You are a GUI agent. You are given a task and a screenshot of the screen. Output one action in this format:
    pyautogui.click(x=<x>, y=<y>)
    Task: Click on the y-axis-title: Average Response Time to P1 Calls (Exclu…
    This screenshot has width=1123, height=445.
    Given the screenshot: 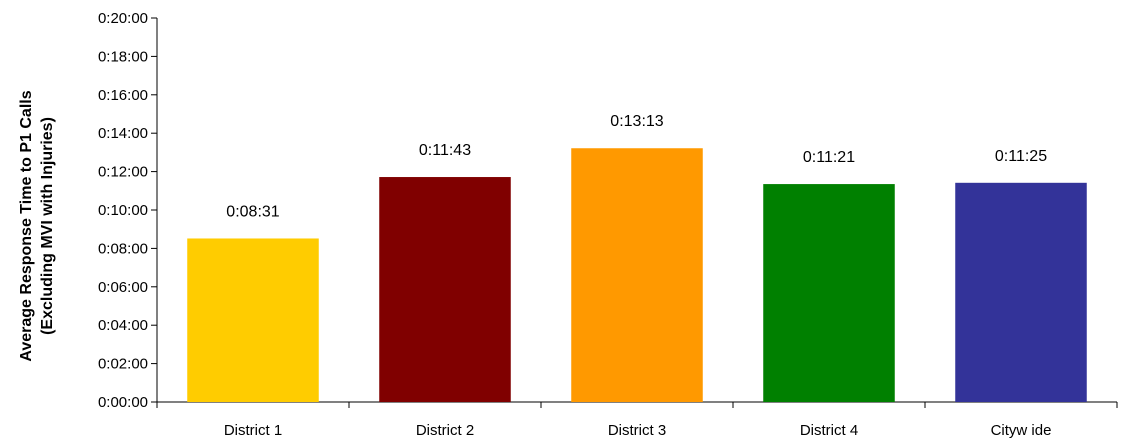 What is the action you would take?
    pyautogui.click(x=37, y=225)
    